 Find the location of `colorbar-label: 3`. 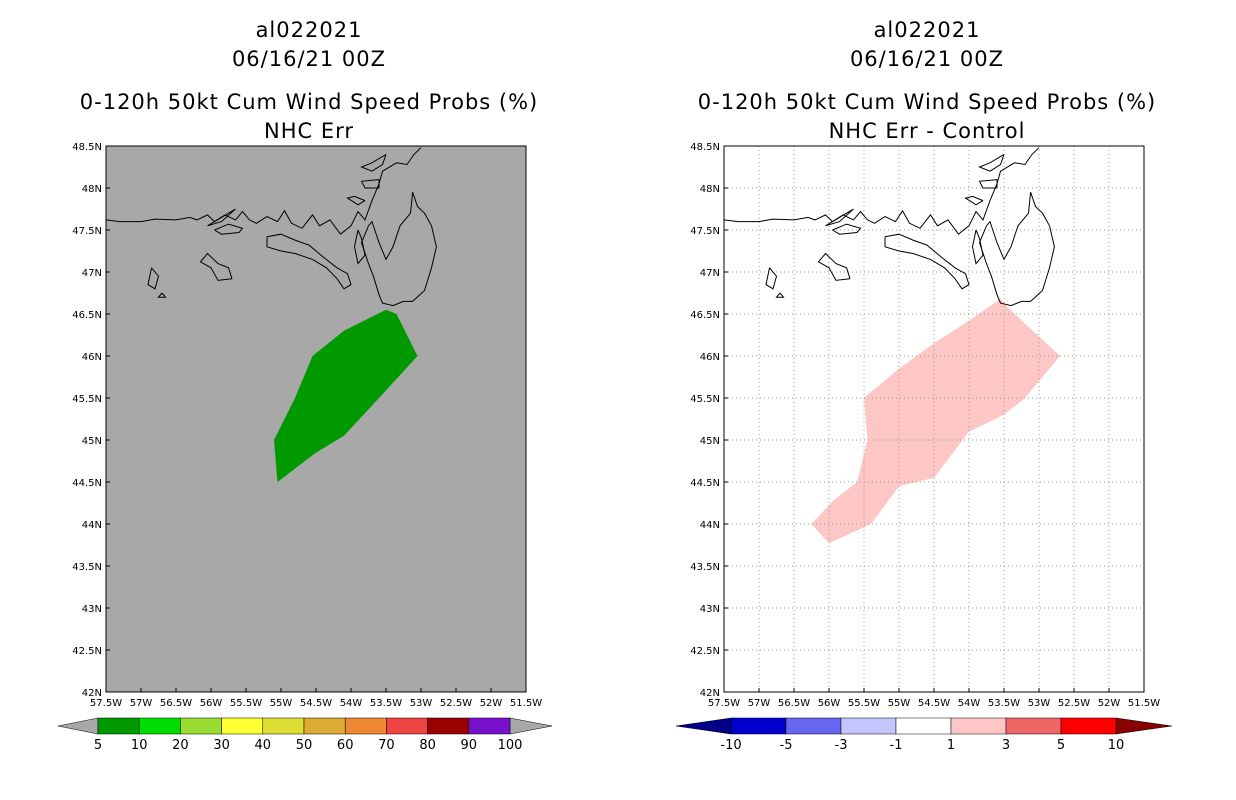

colorbar-label: 3 is located at coordinates (1006, 745).